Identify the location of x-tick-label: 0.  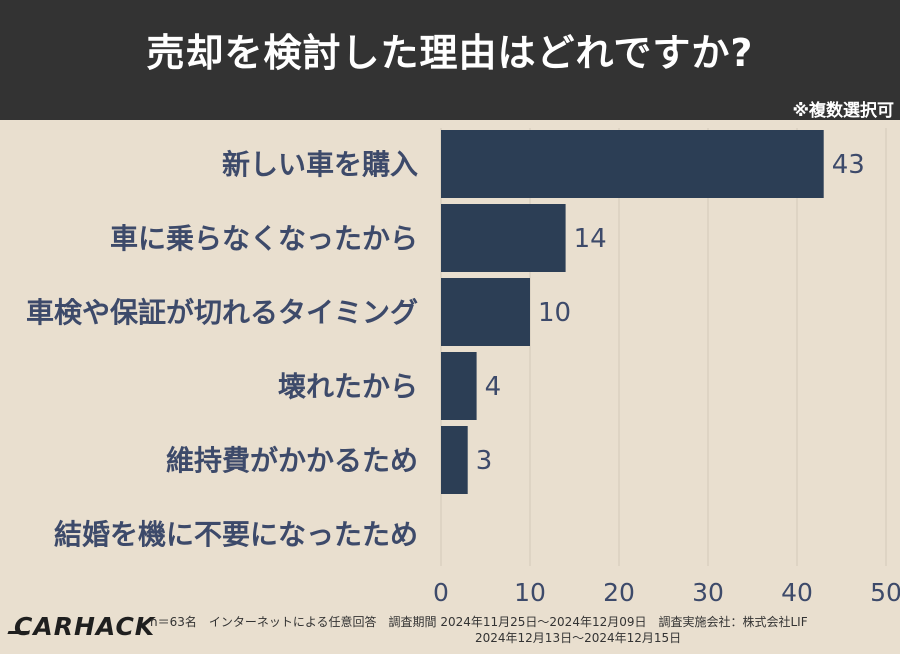
(441, 592).